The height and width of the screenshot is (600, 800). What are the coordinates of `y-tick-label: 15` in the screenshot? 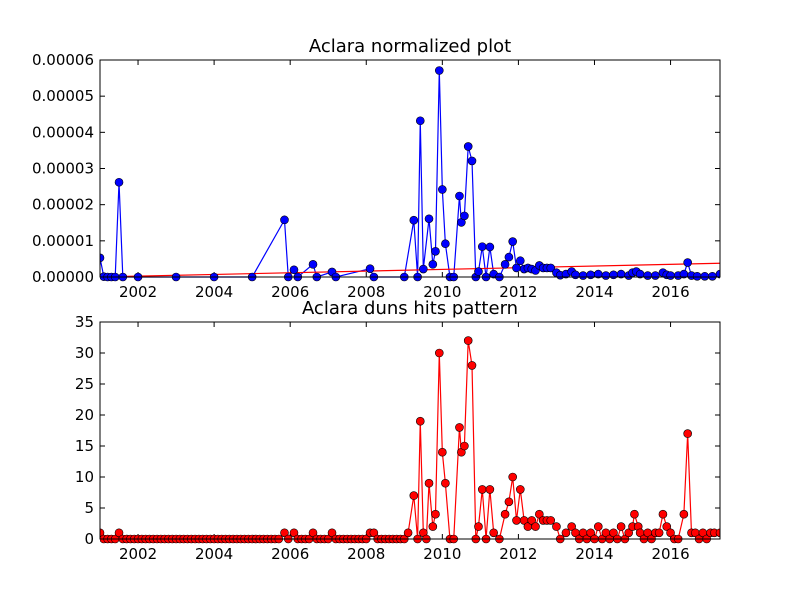 It's located at (84, 446).